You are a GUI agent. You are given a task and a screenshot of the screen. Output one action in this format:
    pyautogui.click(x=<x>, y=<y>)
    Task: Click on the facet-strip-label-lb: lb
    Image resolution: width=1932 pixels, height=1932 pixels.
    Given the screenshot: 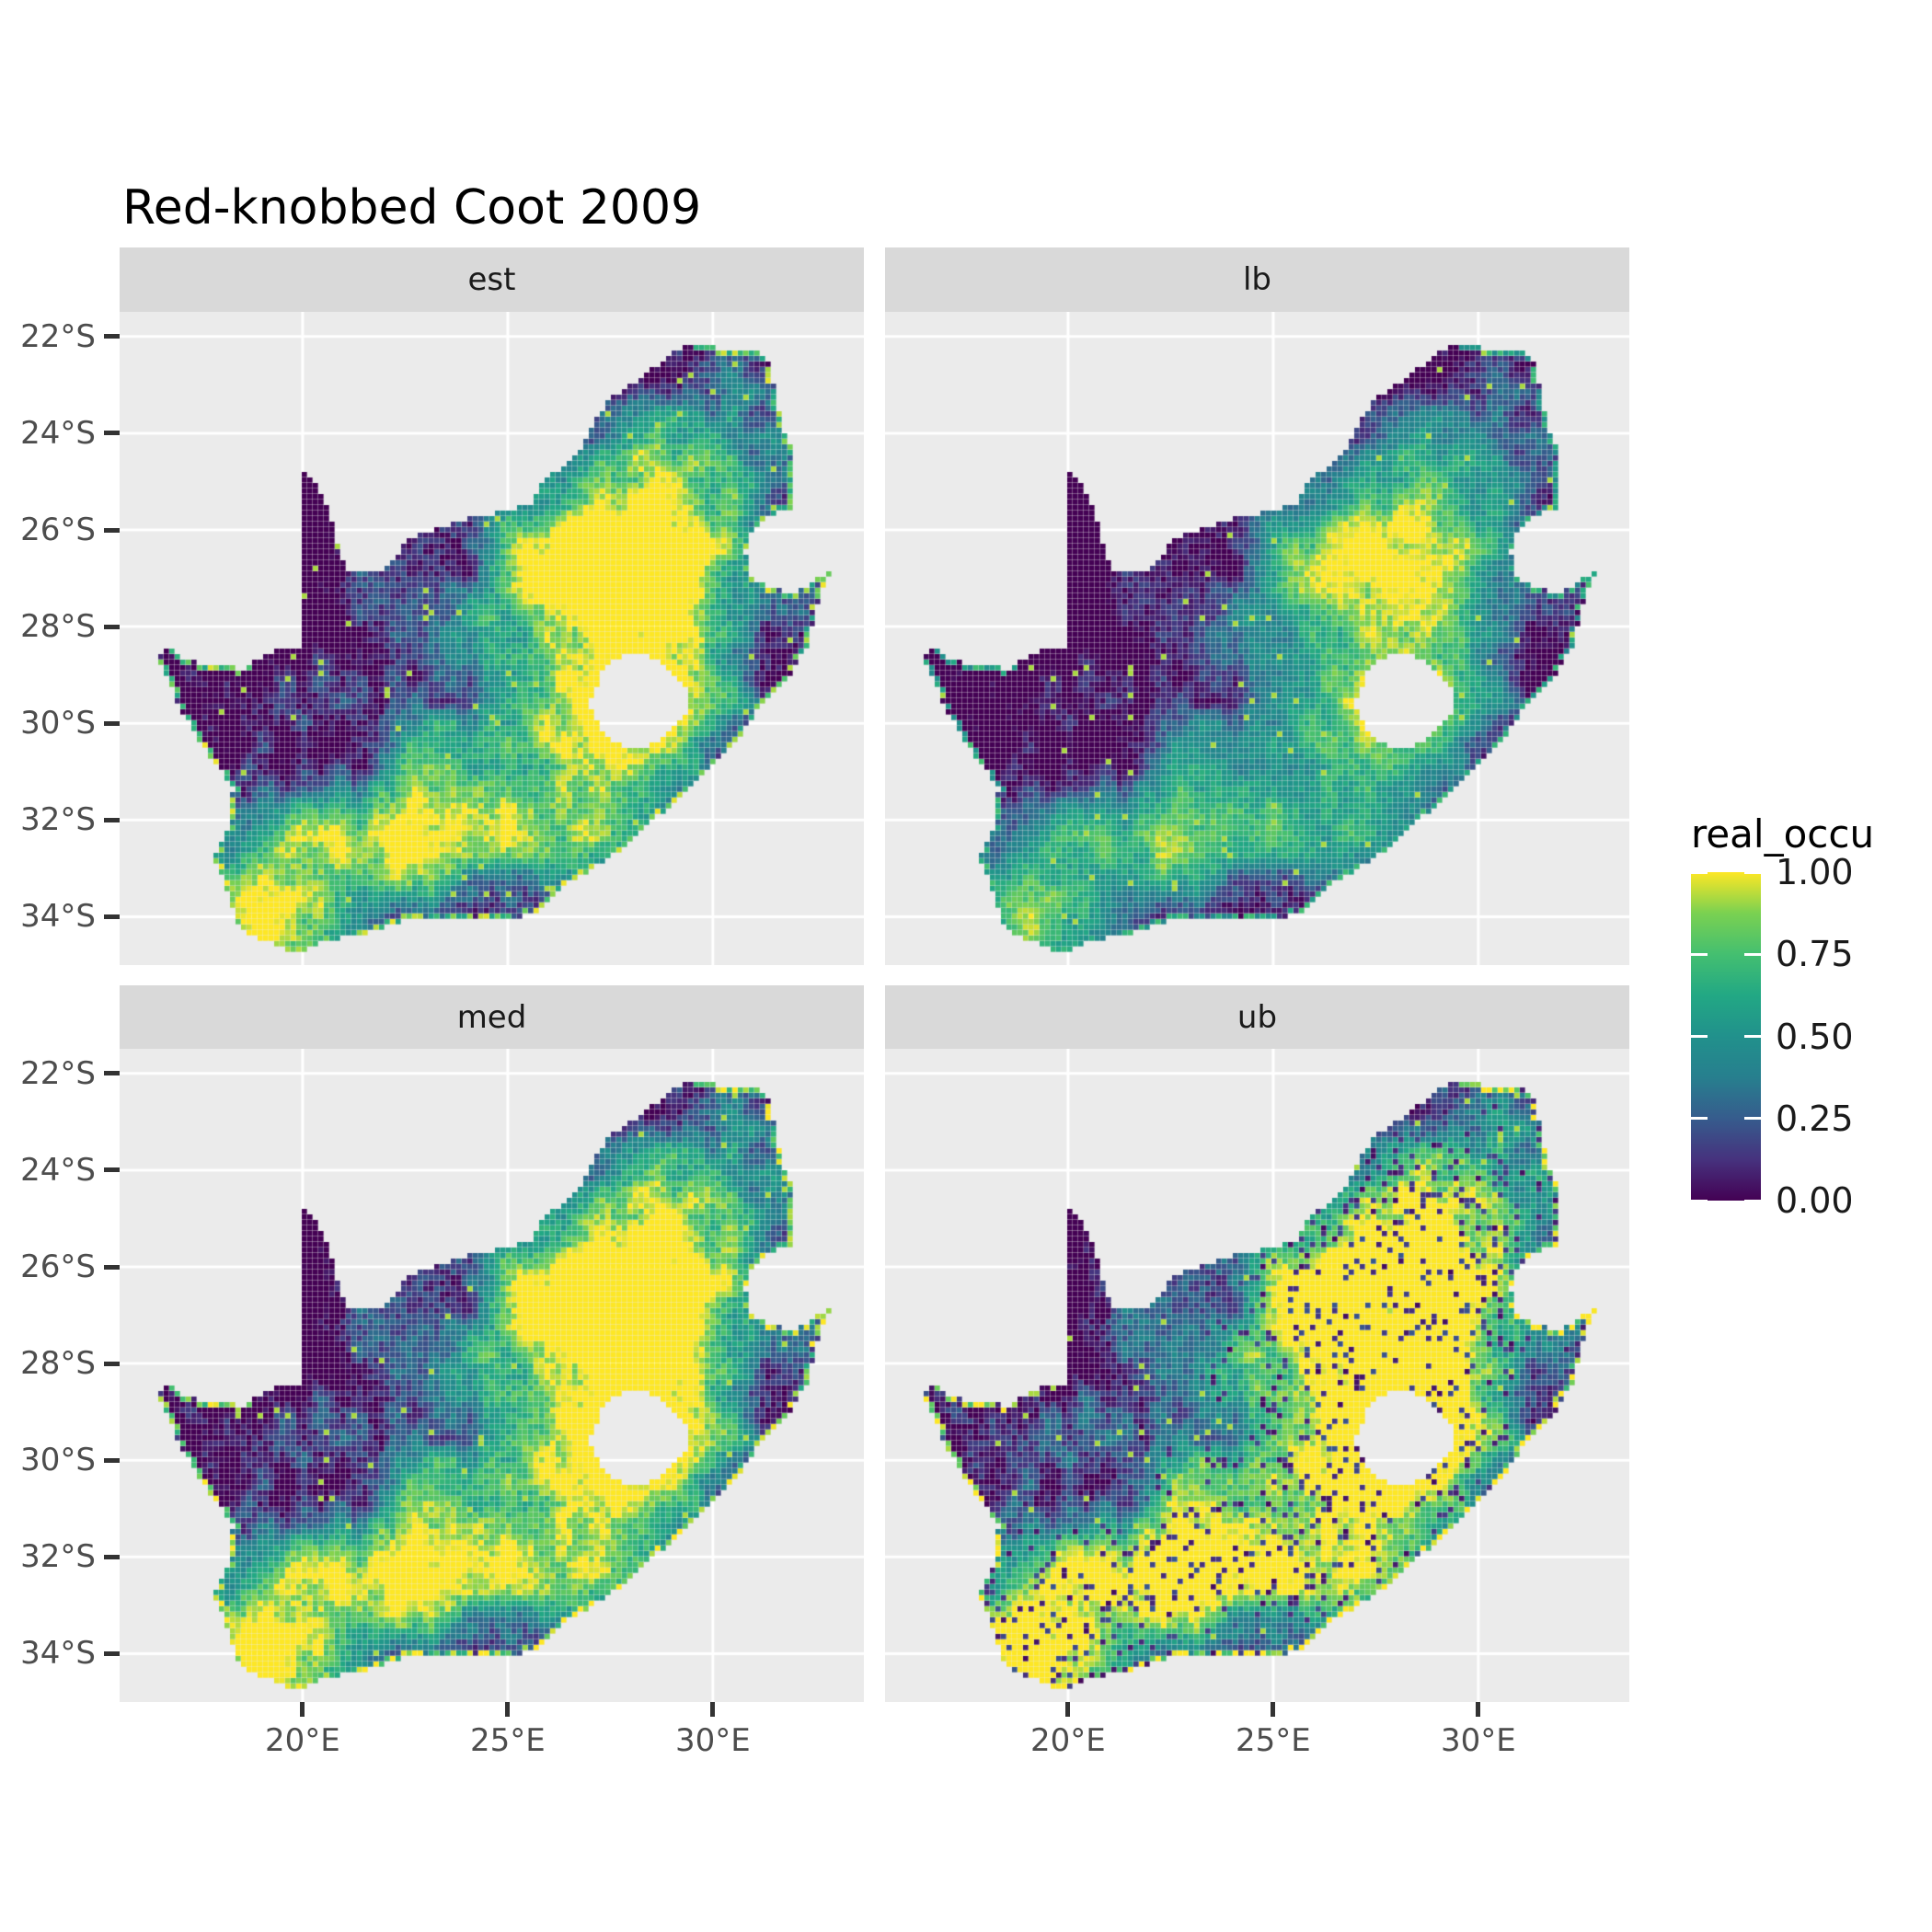 What is the action you would take?
    pyautogui.click(x=1257, y=279)
    